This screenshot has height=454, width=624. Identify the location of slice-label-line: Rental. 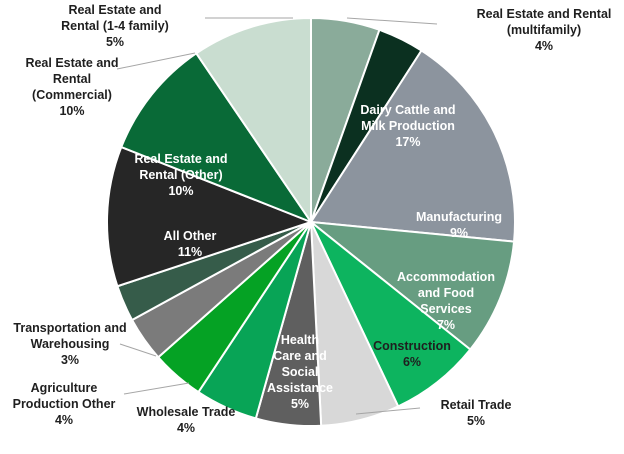
(72, 79).